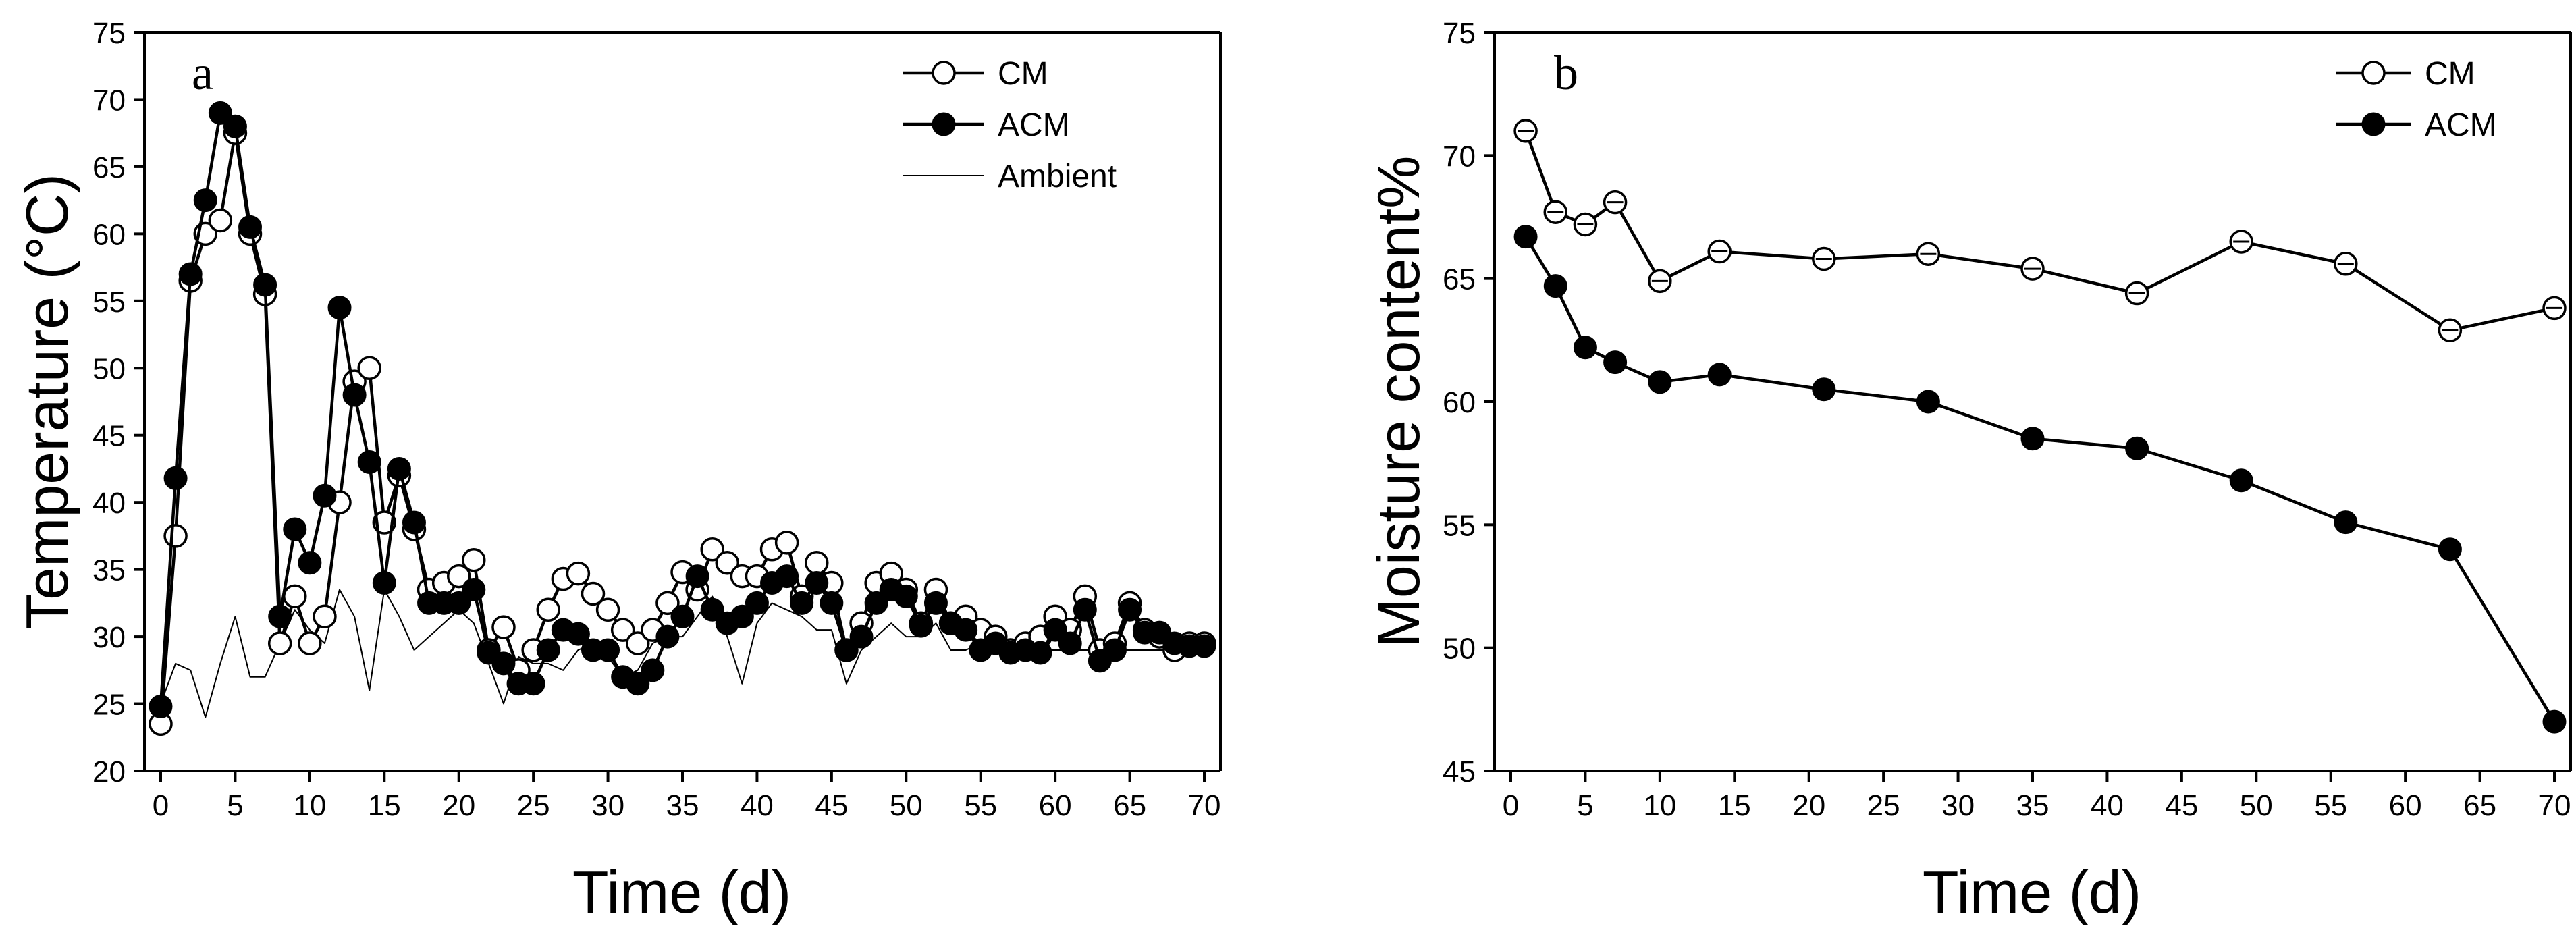 The height and width of the screenshot is (939, 2576). Describe the element at coordinates (1010, 125) in the screenshot. I see `legend-a: CM ACM Ambient` at that location.